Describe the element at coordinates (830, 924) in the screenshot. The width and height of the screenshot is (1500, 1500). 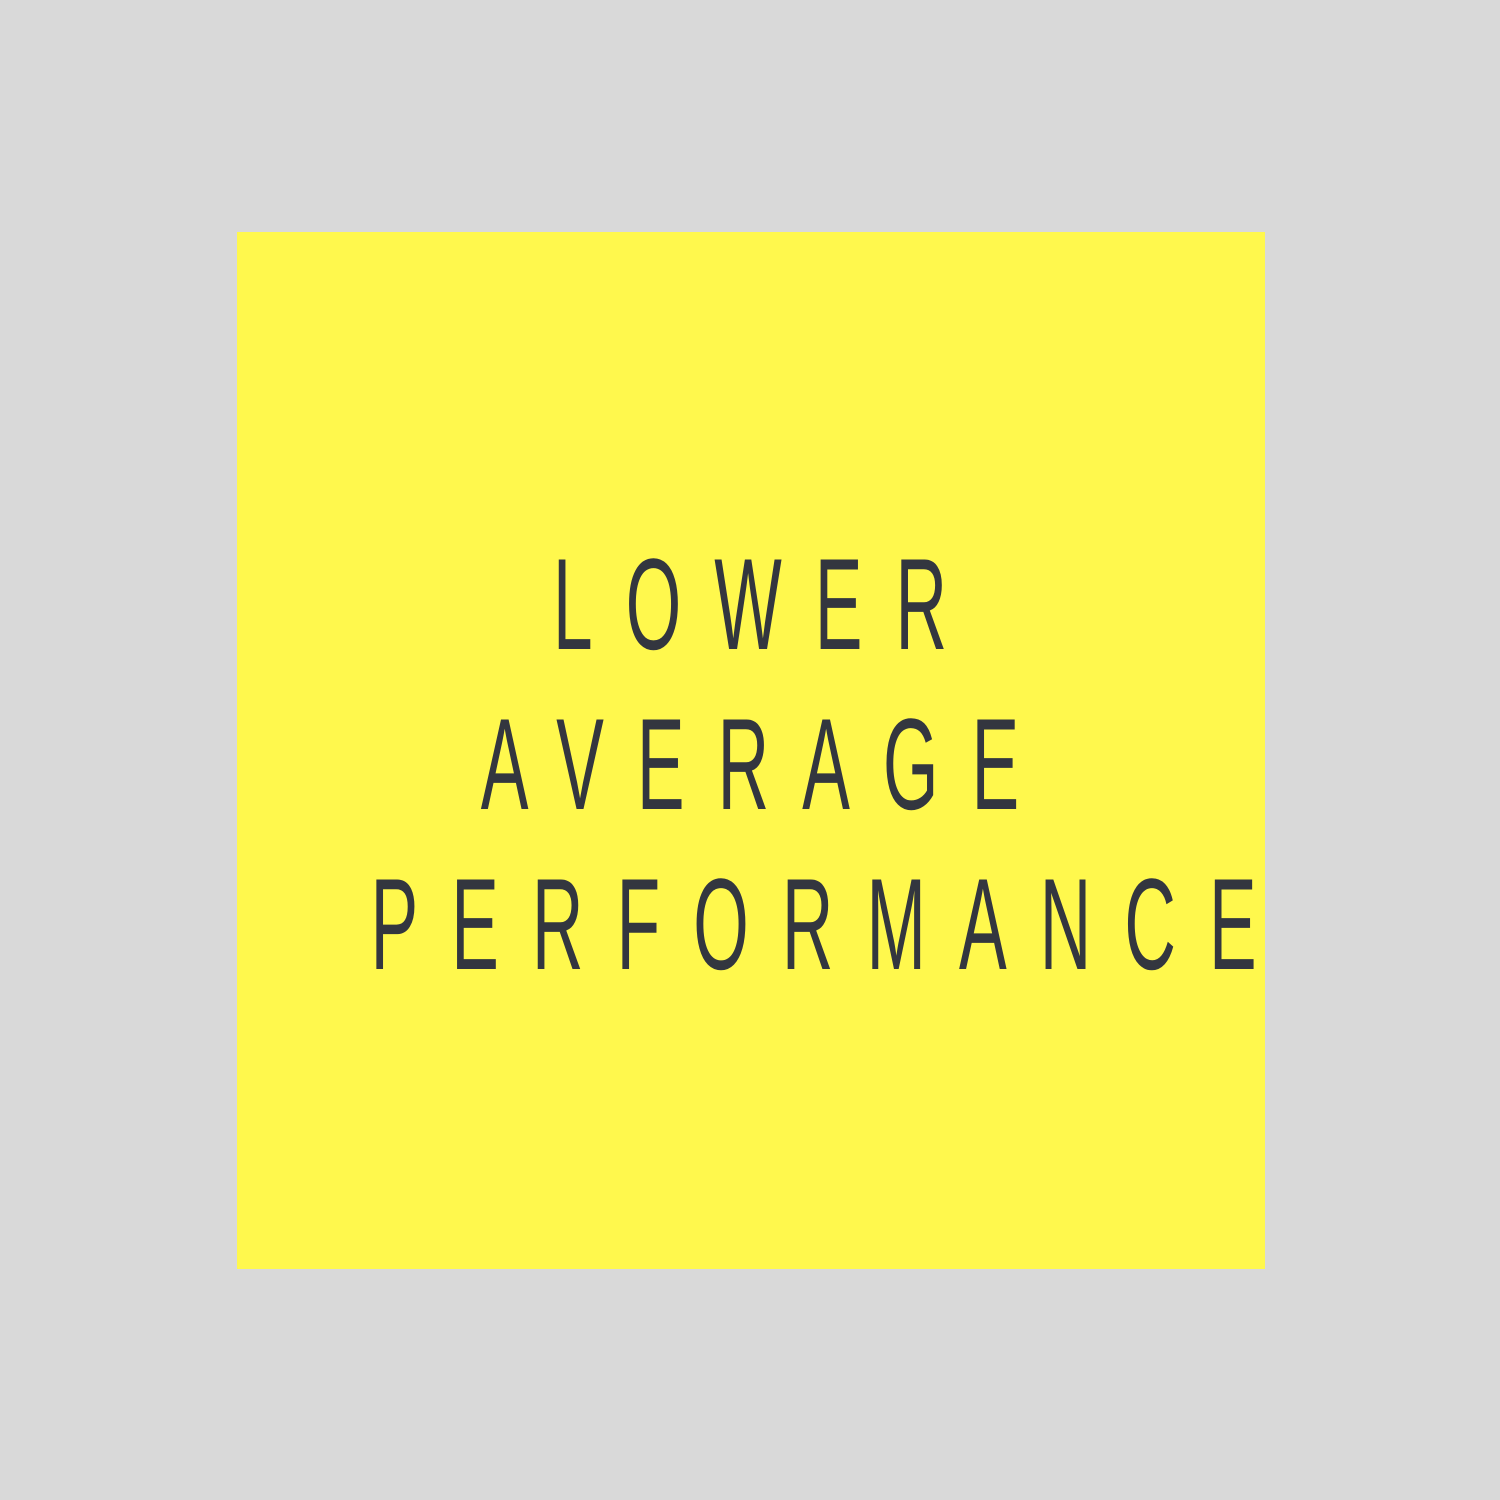
I see `headline-line-3: PERFORMANCE` at that location.